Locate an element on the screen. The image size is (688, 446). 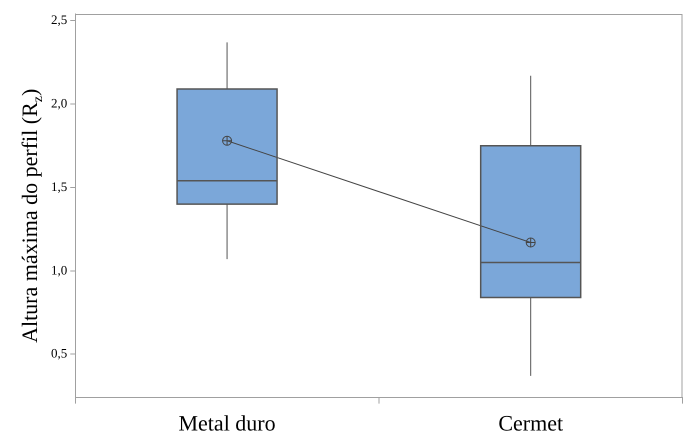
y-axis-title: Altura máxima do perfil (Rz) is located at coordinates (31, 215).